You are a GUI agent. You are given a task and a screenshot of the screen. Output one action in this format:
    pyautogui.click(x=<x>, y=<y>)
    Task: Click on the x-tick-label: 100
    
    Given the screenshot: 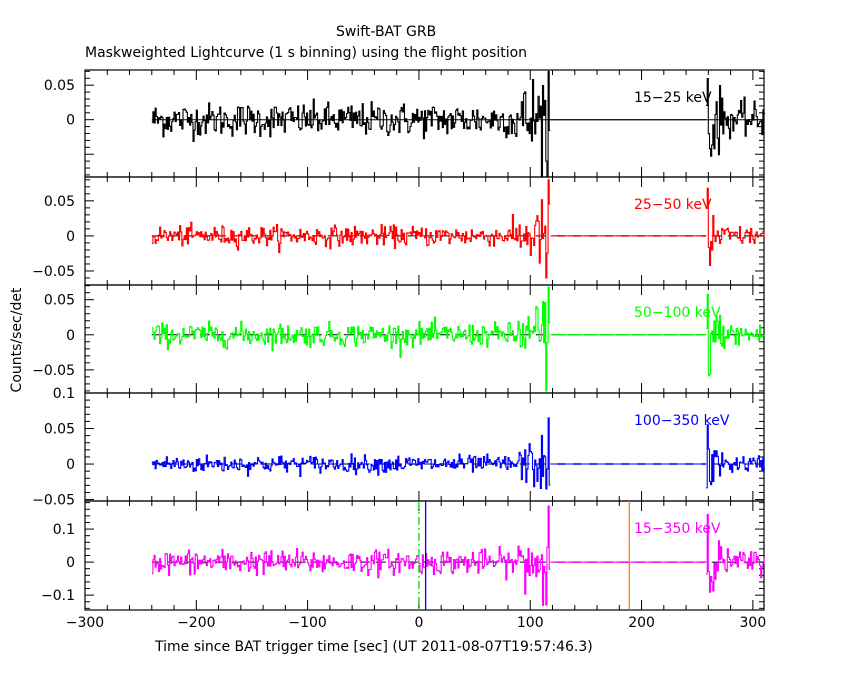 What is the action you would take?
    pyautogui.click(x=530, y=623)
    